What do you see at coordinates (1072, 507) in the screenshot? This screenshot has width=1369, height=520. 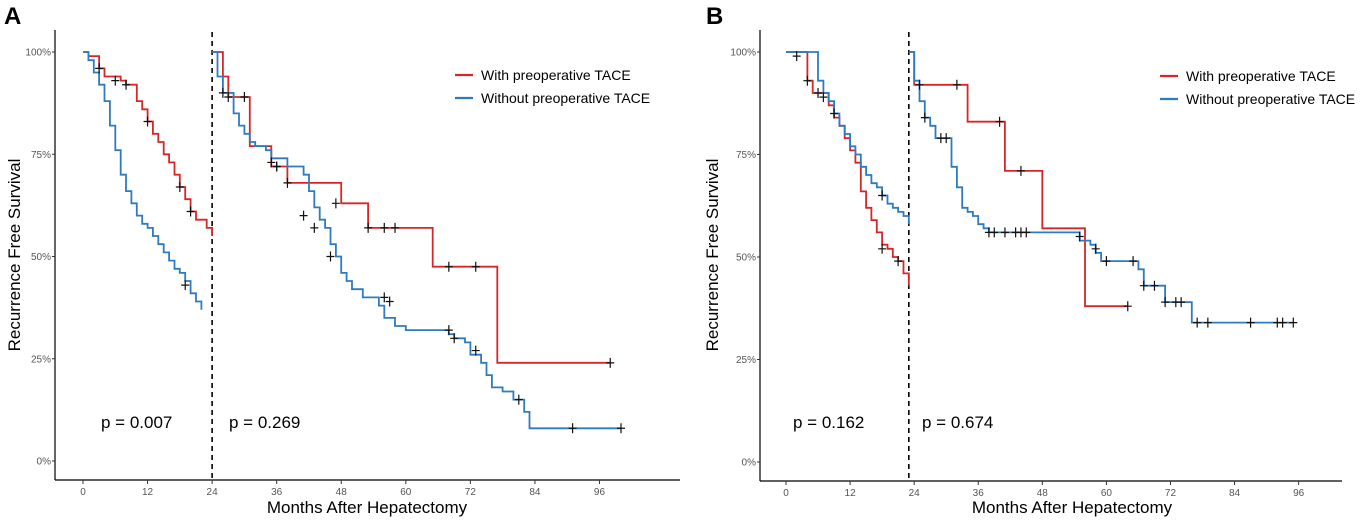 I see `x-axis-title: Months After Hepatectomy` at bounding box center [1072, 507].